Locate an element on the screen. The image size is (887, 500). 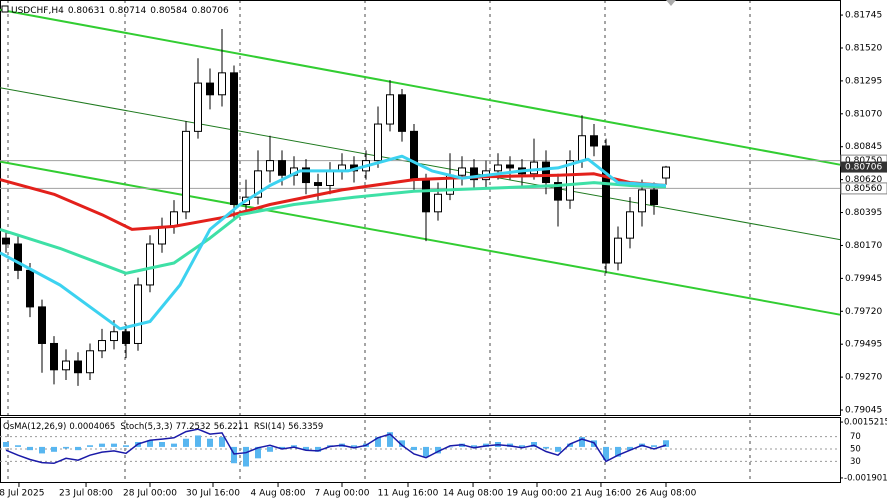
ohlc-close: 0.80706 is located at coordinates (209, 11).